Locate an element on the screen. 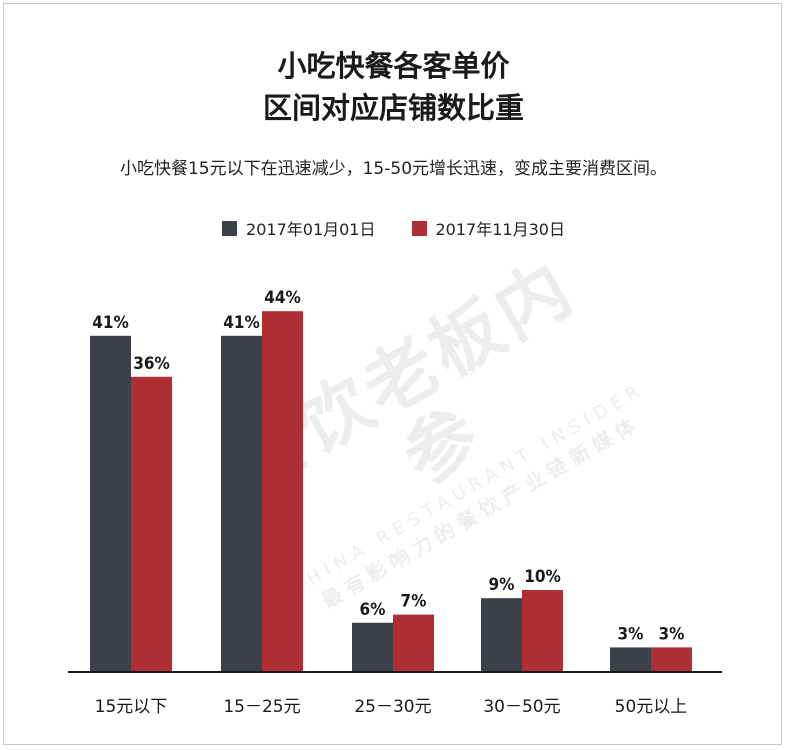 The width and height of the screenshot is (787, 750). legend: 2017年01月01日 2017年11月30日 is located at coordinates (393, 228).